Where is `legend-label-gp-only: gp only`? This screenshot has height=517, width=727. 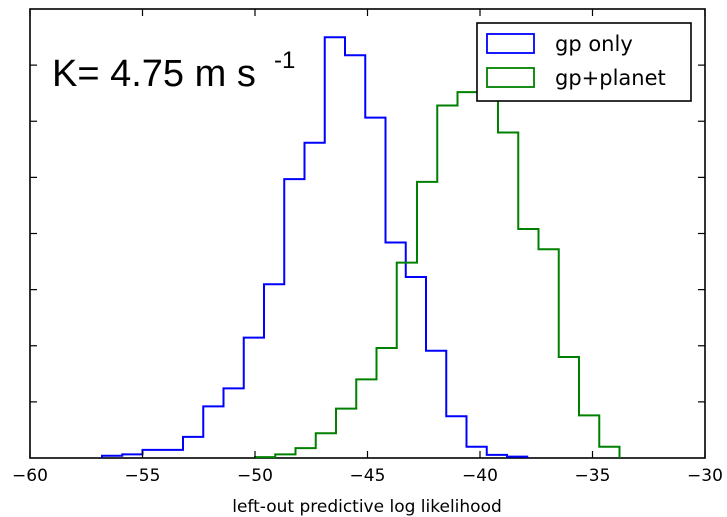 legend-label-gp-only: gp only is located at coordinates (594, 44).